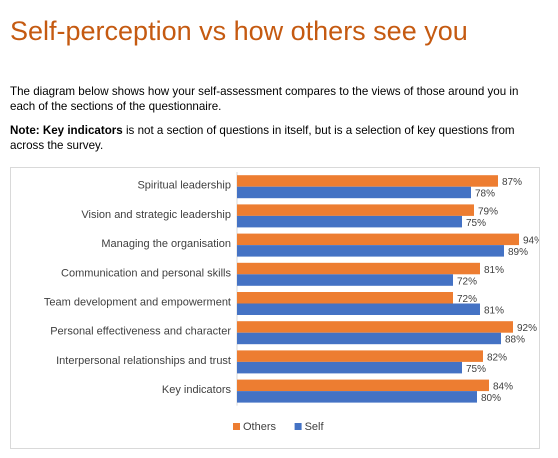 This screenshot has height=458, width=558. Describe the element at coordinates (518, 252) in the screenshot. I see `data-label: 89%` at that location.